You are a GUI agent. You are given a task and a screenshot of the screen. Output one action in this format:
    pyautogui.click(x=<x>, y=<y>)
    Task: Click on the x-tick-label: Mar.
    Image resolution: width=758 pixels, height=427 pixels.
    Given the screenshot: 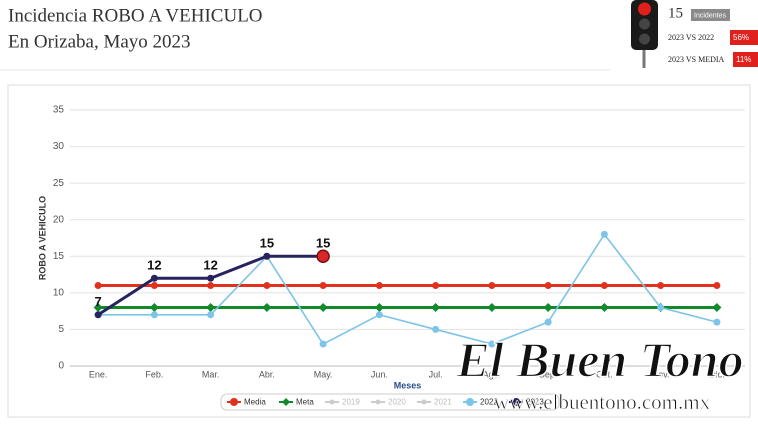 What is the action you would take?
    pyautogui.click(x=211, y=374)
    